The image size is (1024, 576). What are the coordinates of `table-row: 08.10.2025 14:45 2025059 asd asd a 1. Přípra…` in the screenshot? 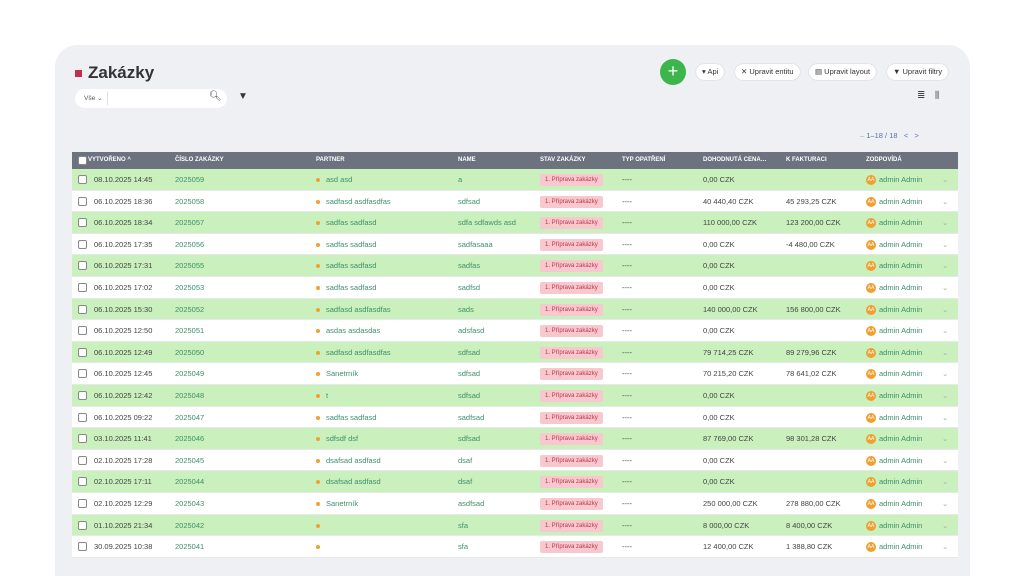 It's located at (515, 180).